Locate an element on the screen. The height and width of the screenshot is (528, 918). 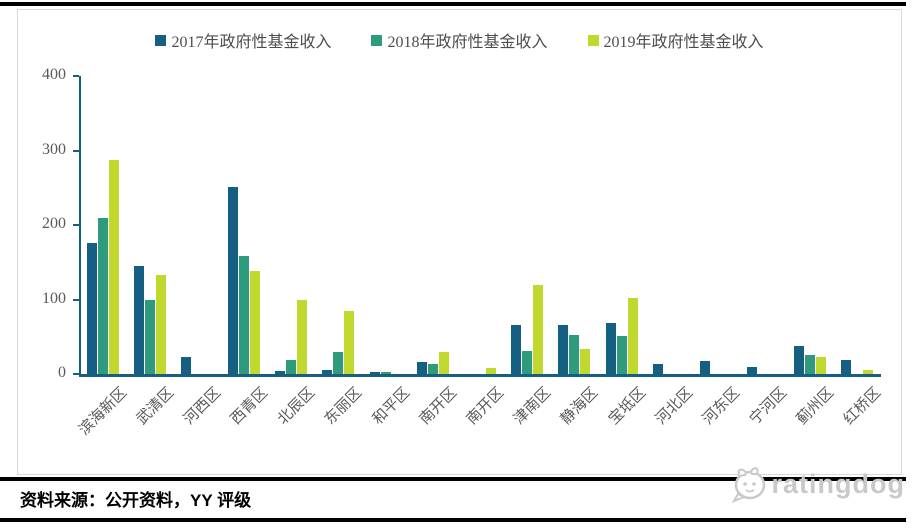
x-tick-label: 津南区 is located at coordinates (533, 406).